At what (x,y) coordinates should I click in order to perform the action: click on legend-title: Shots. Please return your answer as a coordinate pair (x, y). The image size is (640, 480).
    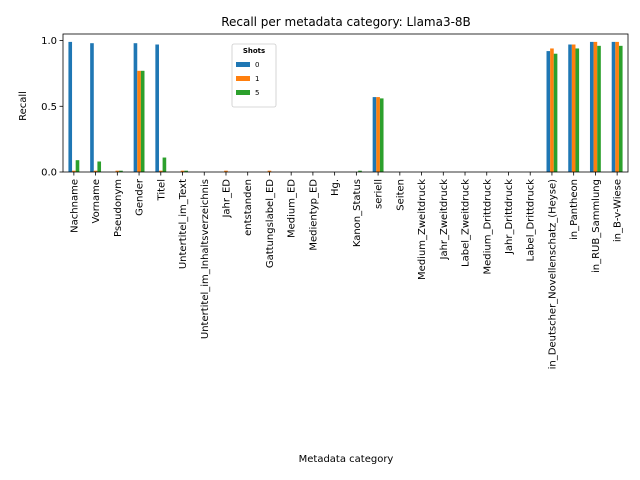
    Looking at the image, I should click on (254, 51).